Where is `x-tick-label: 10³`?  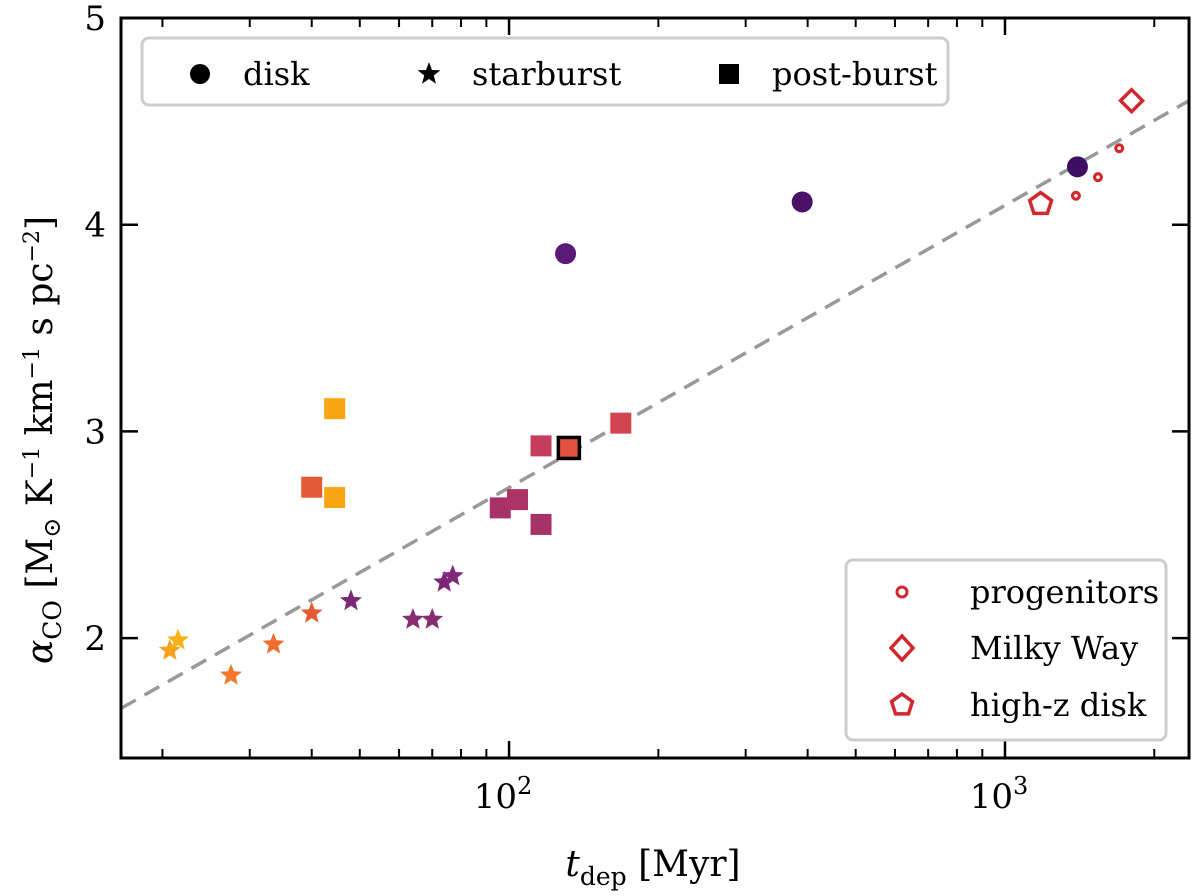
x-tick-label: 10³ is located at coordinates (999, 794).